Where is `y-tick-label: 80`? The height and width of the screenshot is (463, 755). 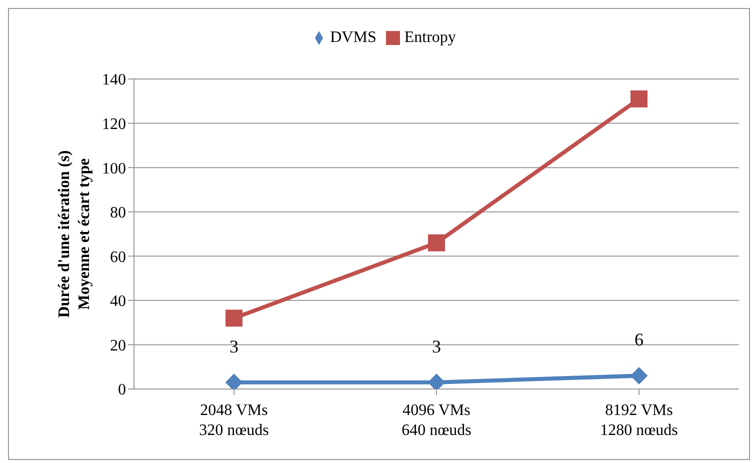
y-tick-label: 80 is located at coordinates (118, 213).